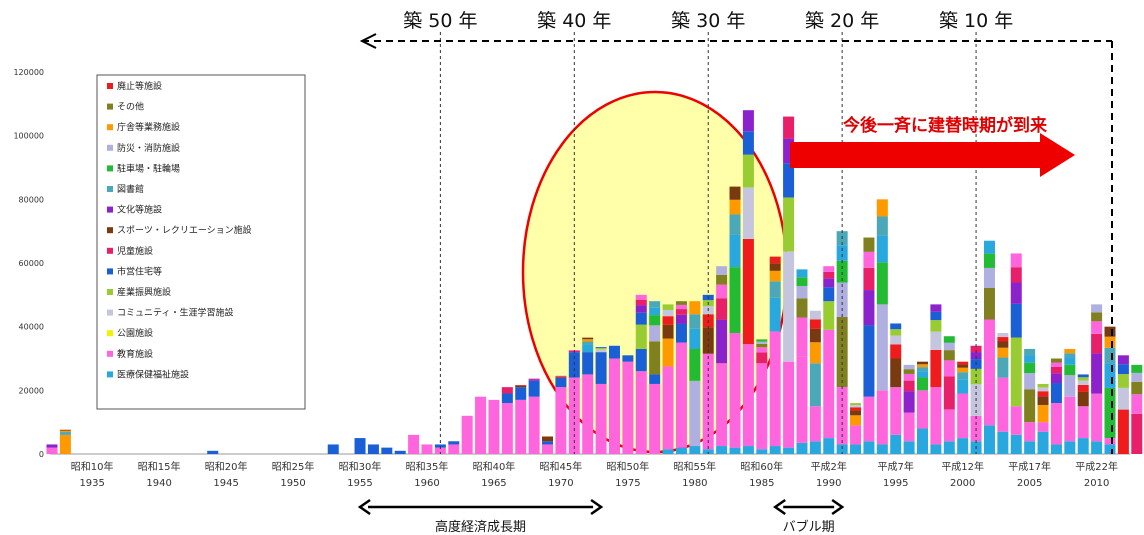 This screenshot has width=1144, height=535. Describe the element at coordinates (359, 483) in the screenshot. I see `x-tick-year-label: 1955` at that location.